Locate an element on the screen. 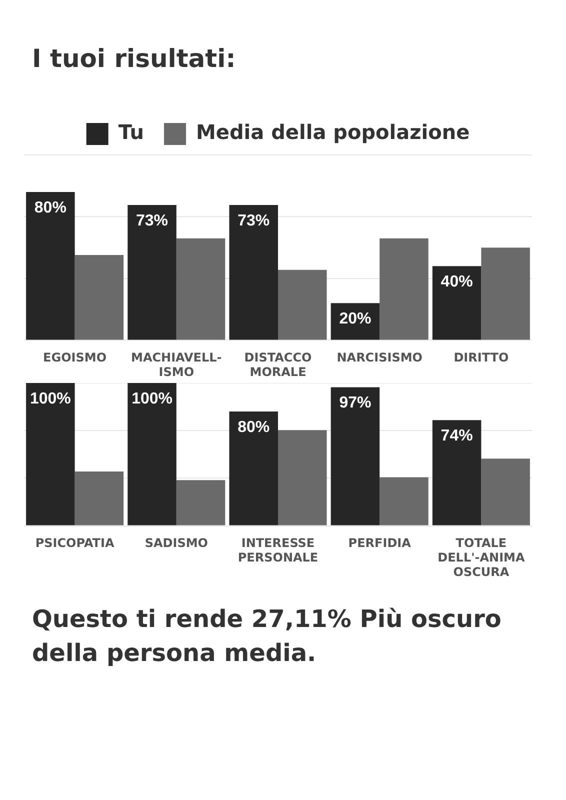 This screenshot has width=566, height=800. data-label: 74% is located at coordinates (456, 436).